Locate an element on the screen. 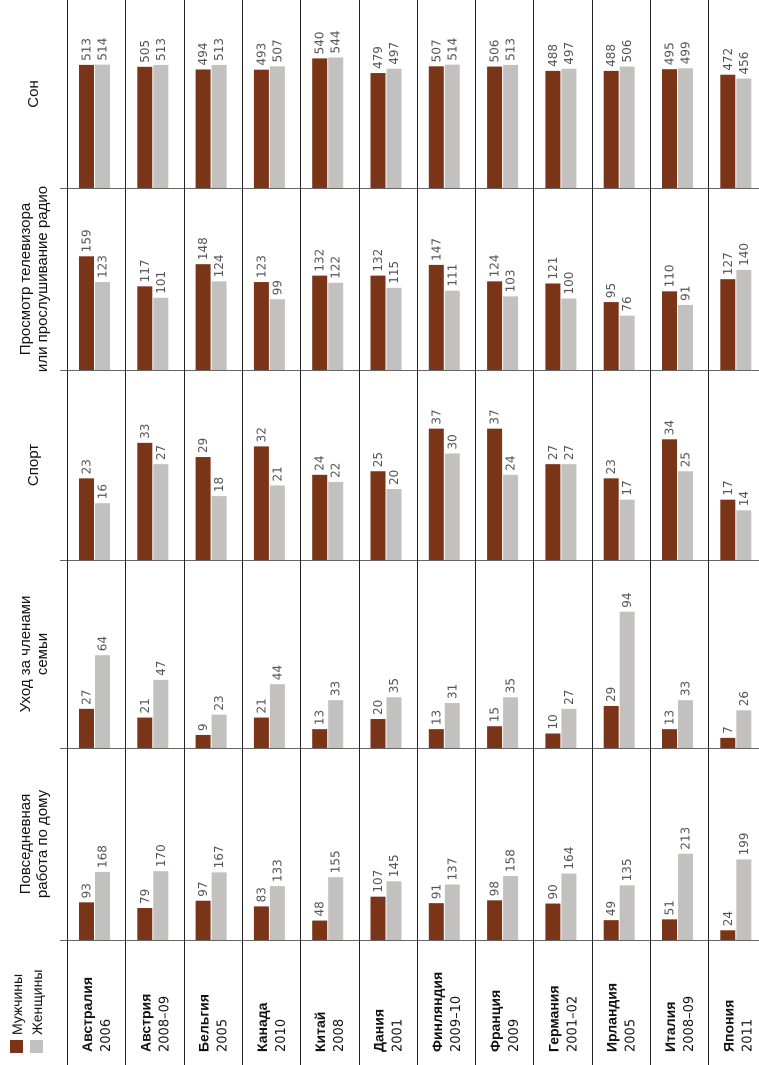 The image size is (759, 1065). value-label-women: 544 is located at coordinates (336, 42).